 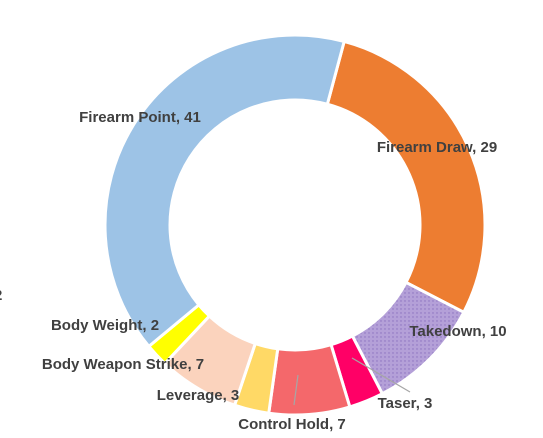 What do you see at coordinates (140, 117) in the screenshot?
I see `slice-label: Firearm Point, 41` at bounding box center [140, 117].